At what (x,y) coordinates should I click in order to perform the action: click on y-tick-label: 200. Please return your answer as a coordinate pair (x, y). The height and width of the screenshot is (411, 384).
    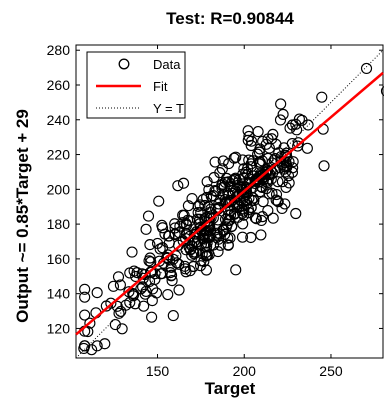
    Looking at the image, I should click on (59, 189).